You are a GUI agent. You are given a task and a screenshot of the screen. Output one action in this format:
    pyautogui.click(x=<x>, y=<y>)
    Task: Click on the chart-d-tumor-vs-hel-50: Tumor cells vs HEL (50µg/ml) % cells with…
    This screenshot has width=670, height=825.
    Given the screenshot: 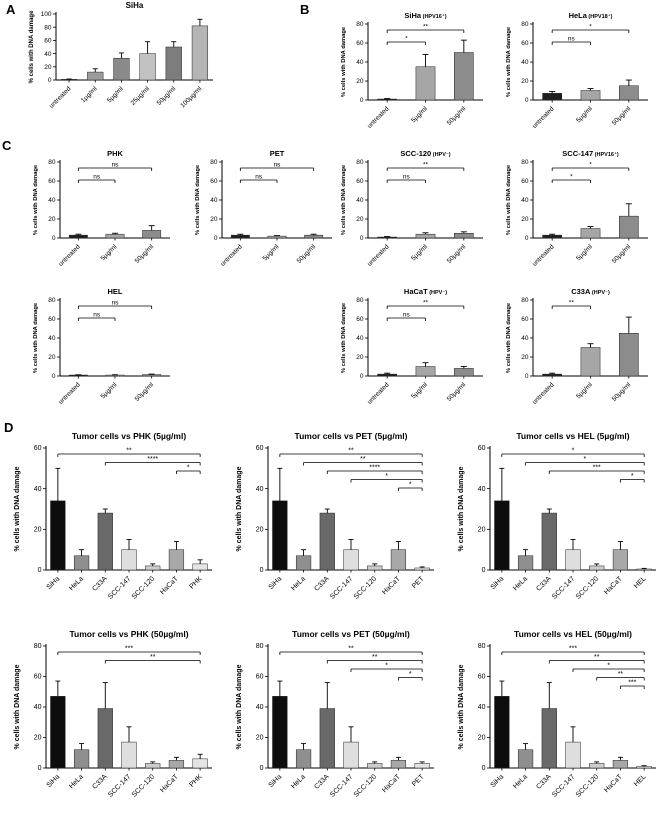 What is the action you would take?
    pyautogui.click(x=560, y=724)
    